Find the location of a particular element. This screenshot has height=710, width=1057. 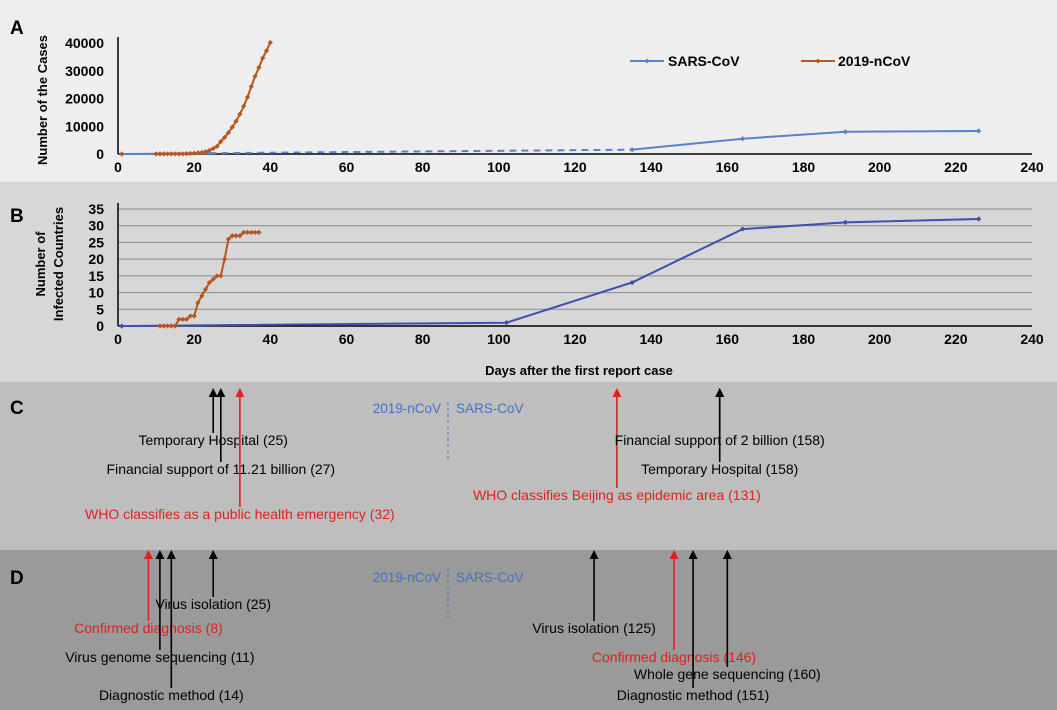

c-event-label: Temporary Hospital (25) is located at coordinates (213, 440).